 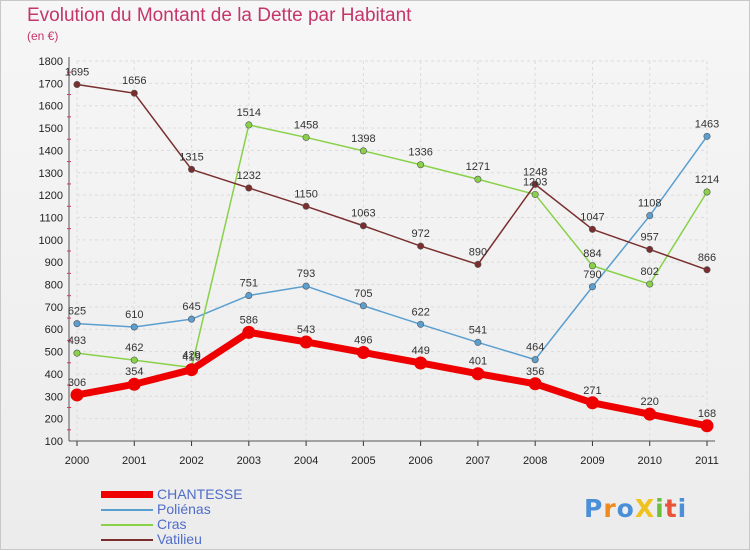 I want to click on data-label: 751, so click(x=249, y=283).